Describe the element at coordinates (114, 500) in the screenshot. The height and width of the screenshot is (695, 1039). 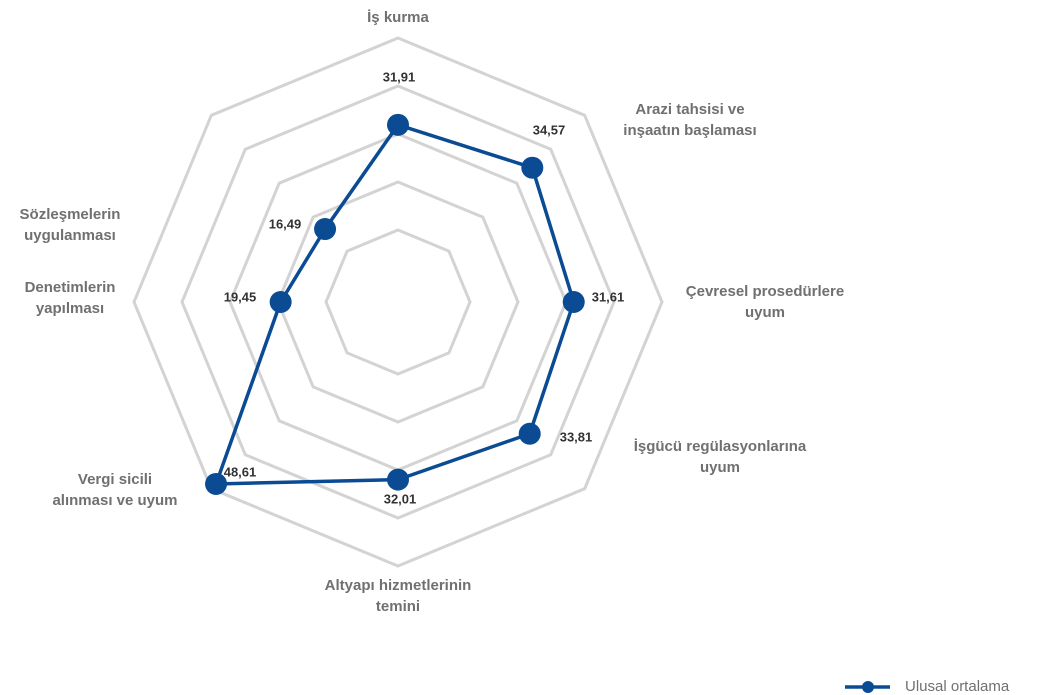
I see `axis-label: alınması ve uyum` at that location.